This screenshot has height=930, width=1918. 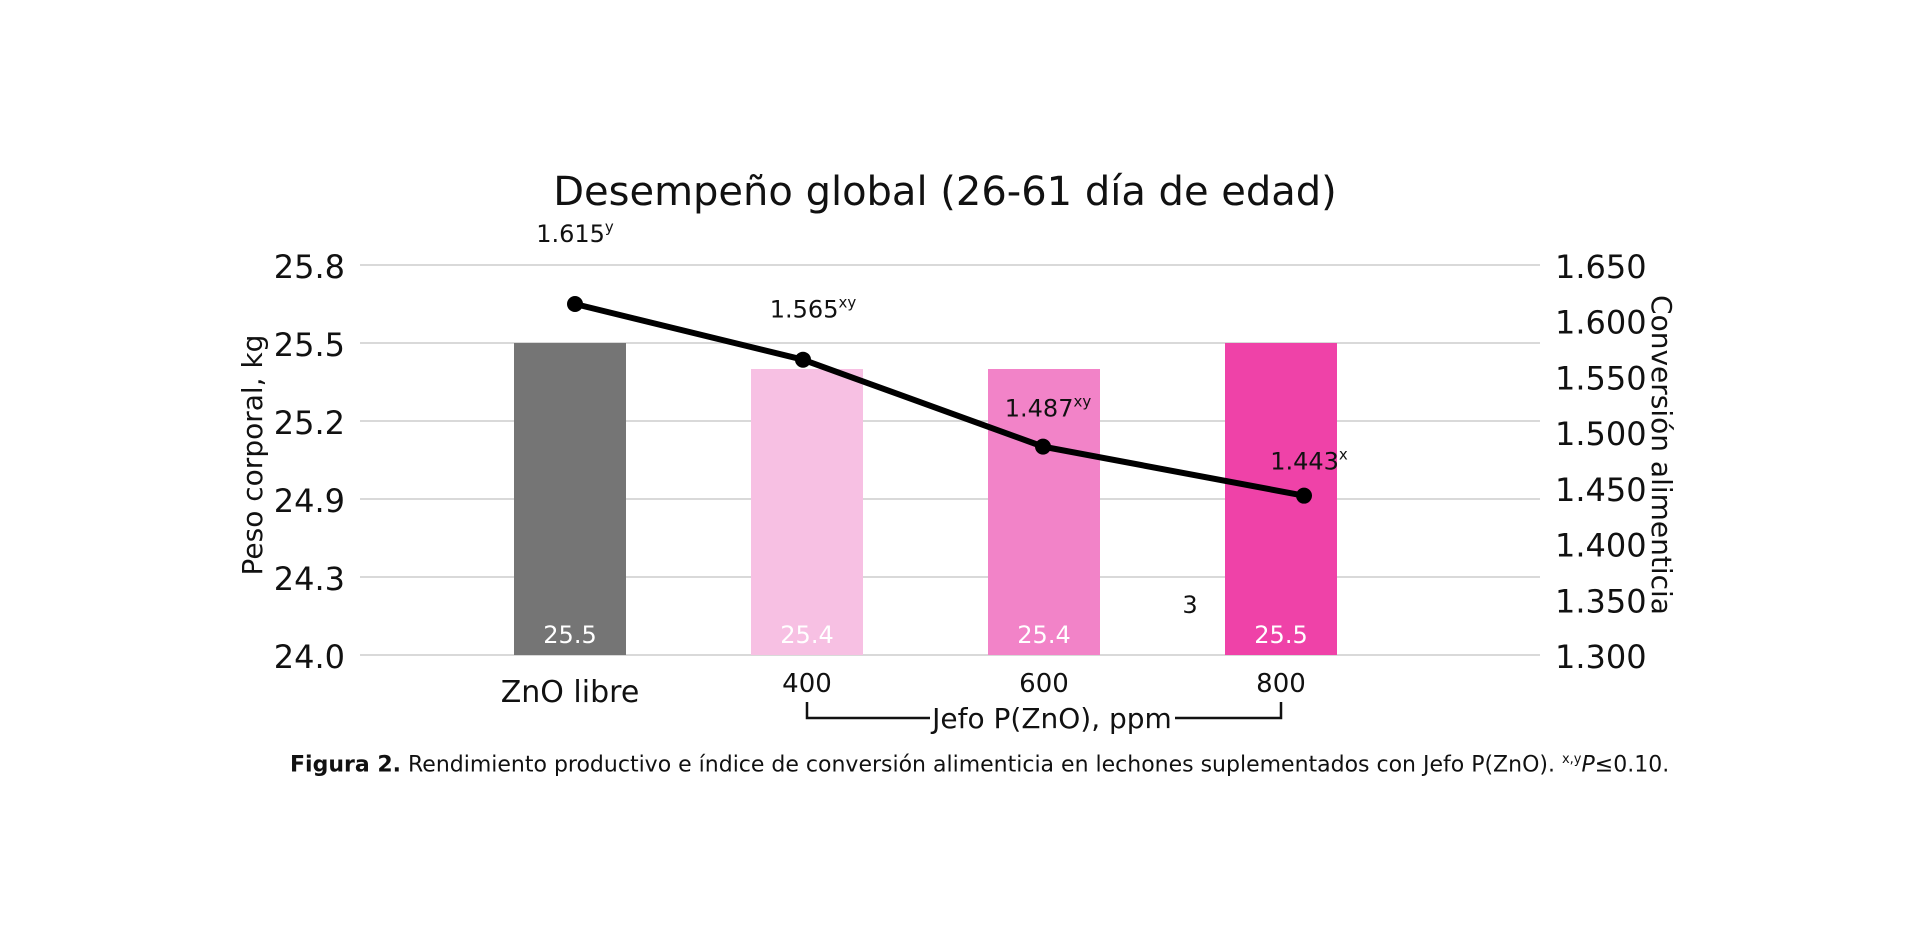 I want to click on conversion-line-path, so click(x=939, y=400).